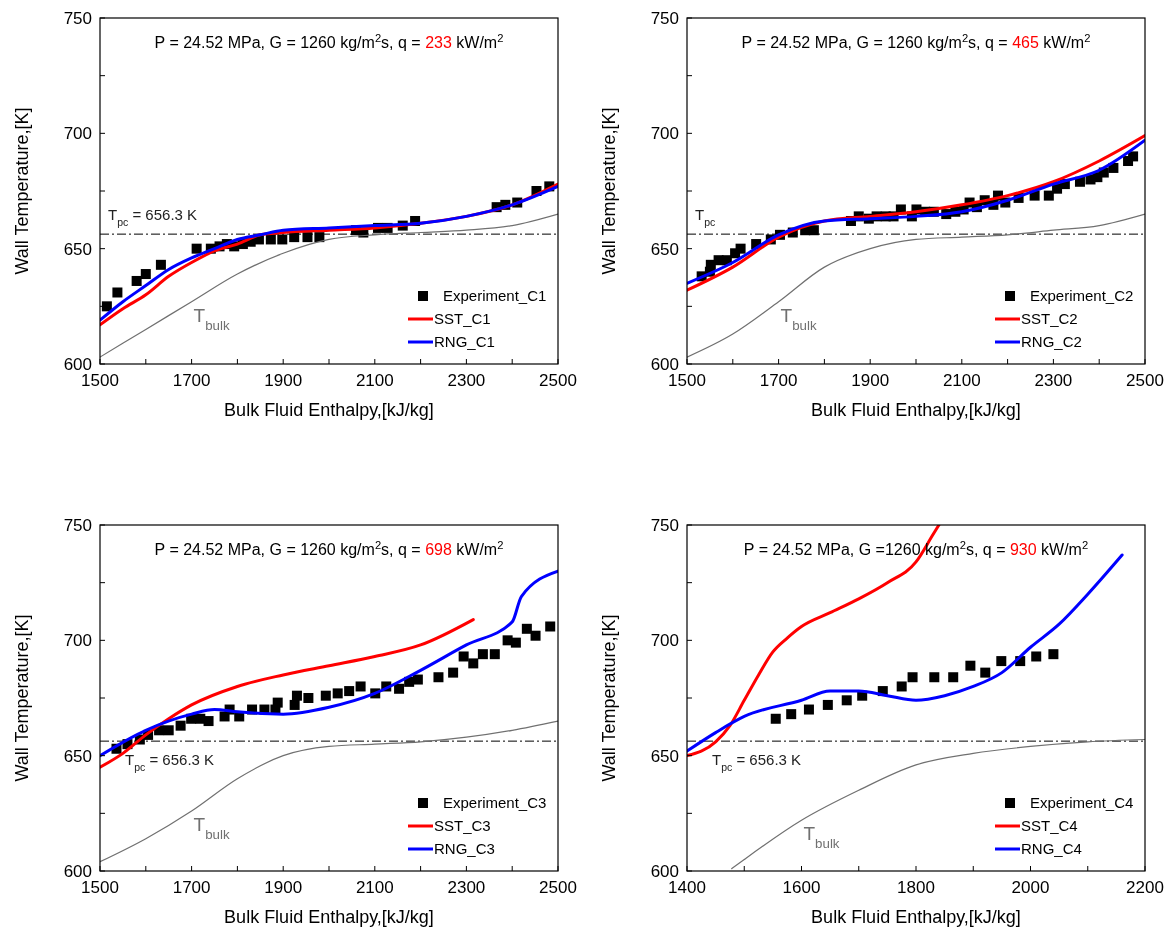 The width and height of the screenshot is (1174, 950). Describe the element at coordinates (1049, 825) in the screenshot. I see `legend-label: SST_C4` at that location.